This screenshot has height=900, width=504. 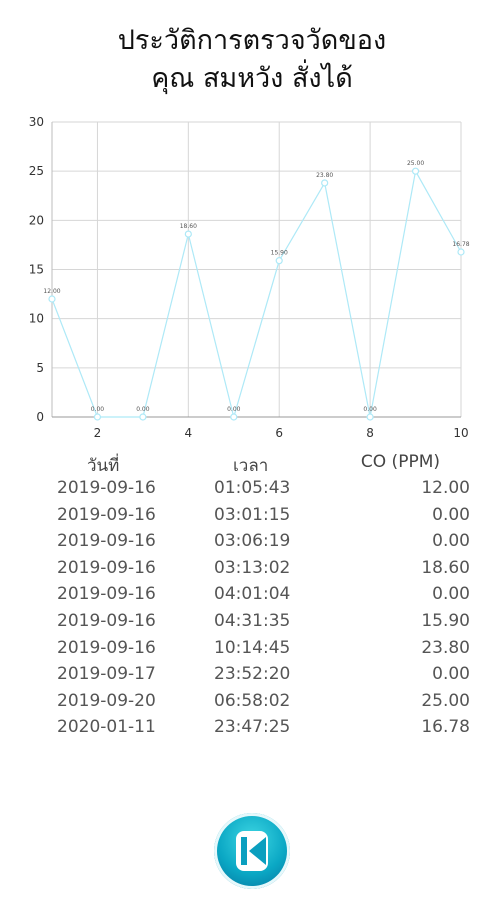 What do you see at coordinates (40, 417) in the screenshot?
I see `y-tick-label: 0` at bounding box center [40, 417].